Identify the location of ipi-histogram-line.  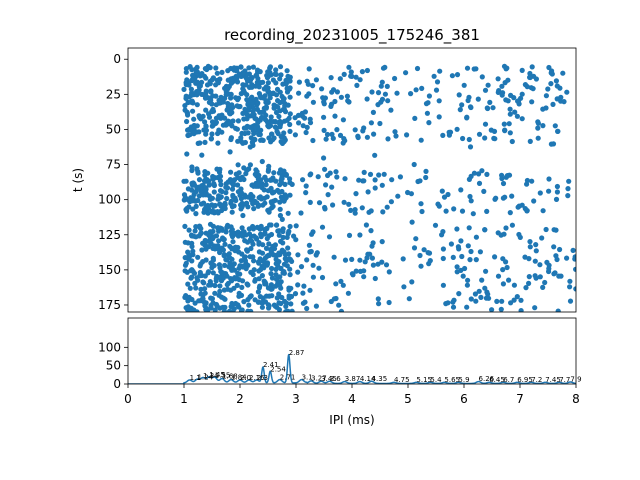
(352, 368).